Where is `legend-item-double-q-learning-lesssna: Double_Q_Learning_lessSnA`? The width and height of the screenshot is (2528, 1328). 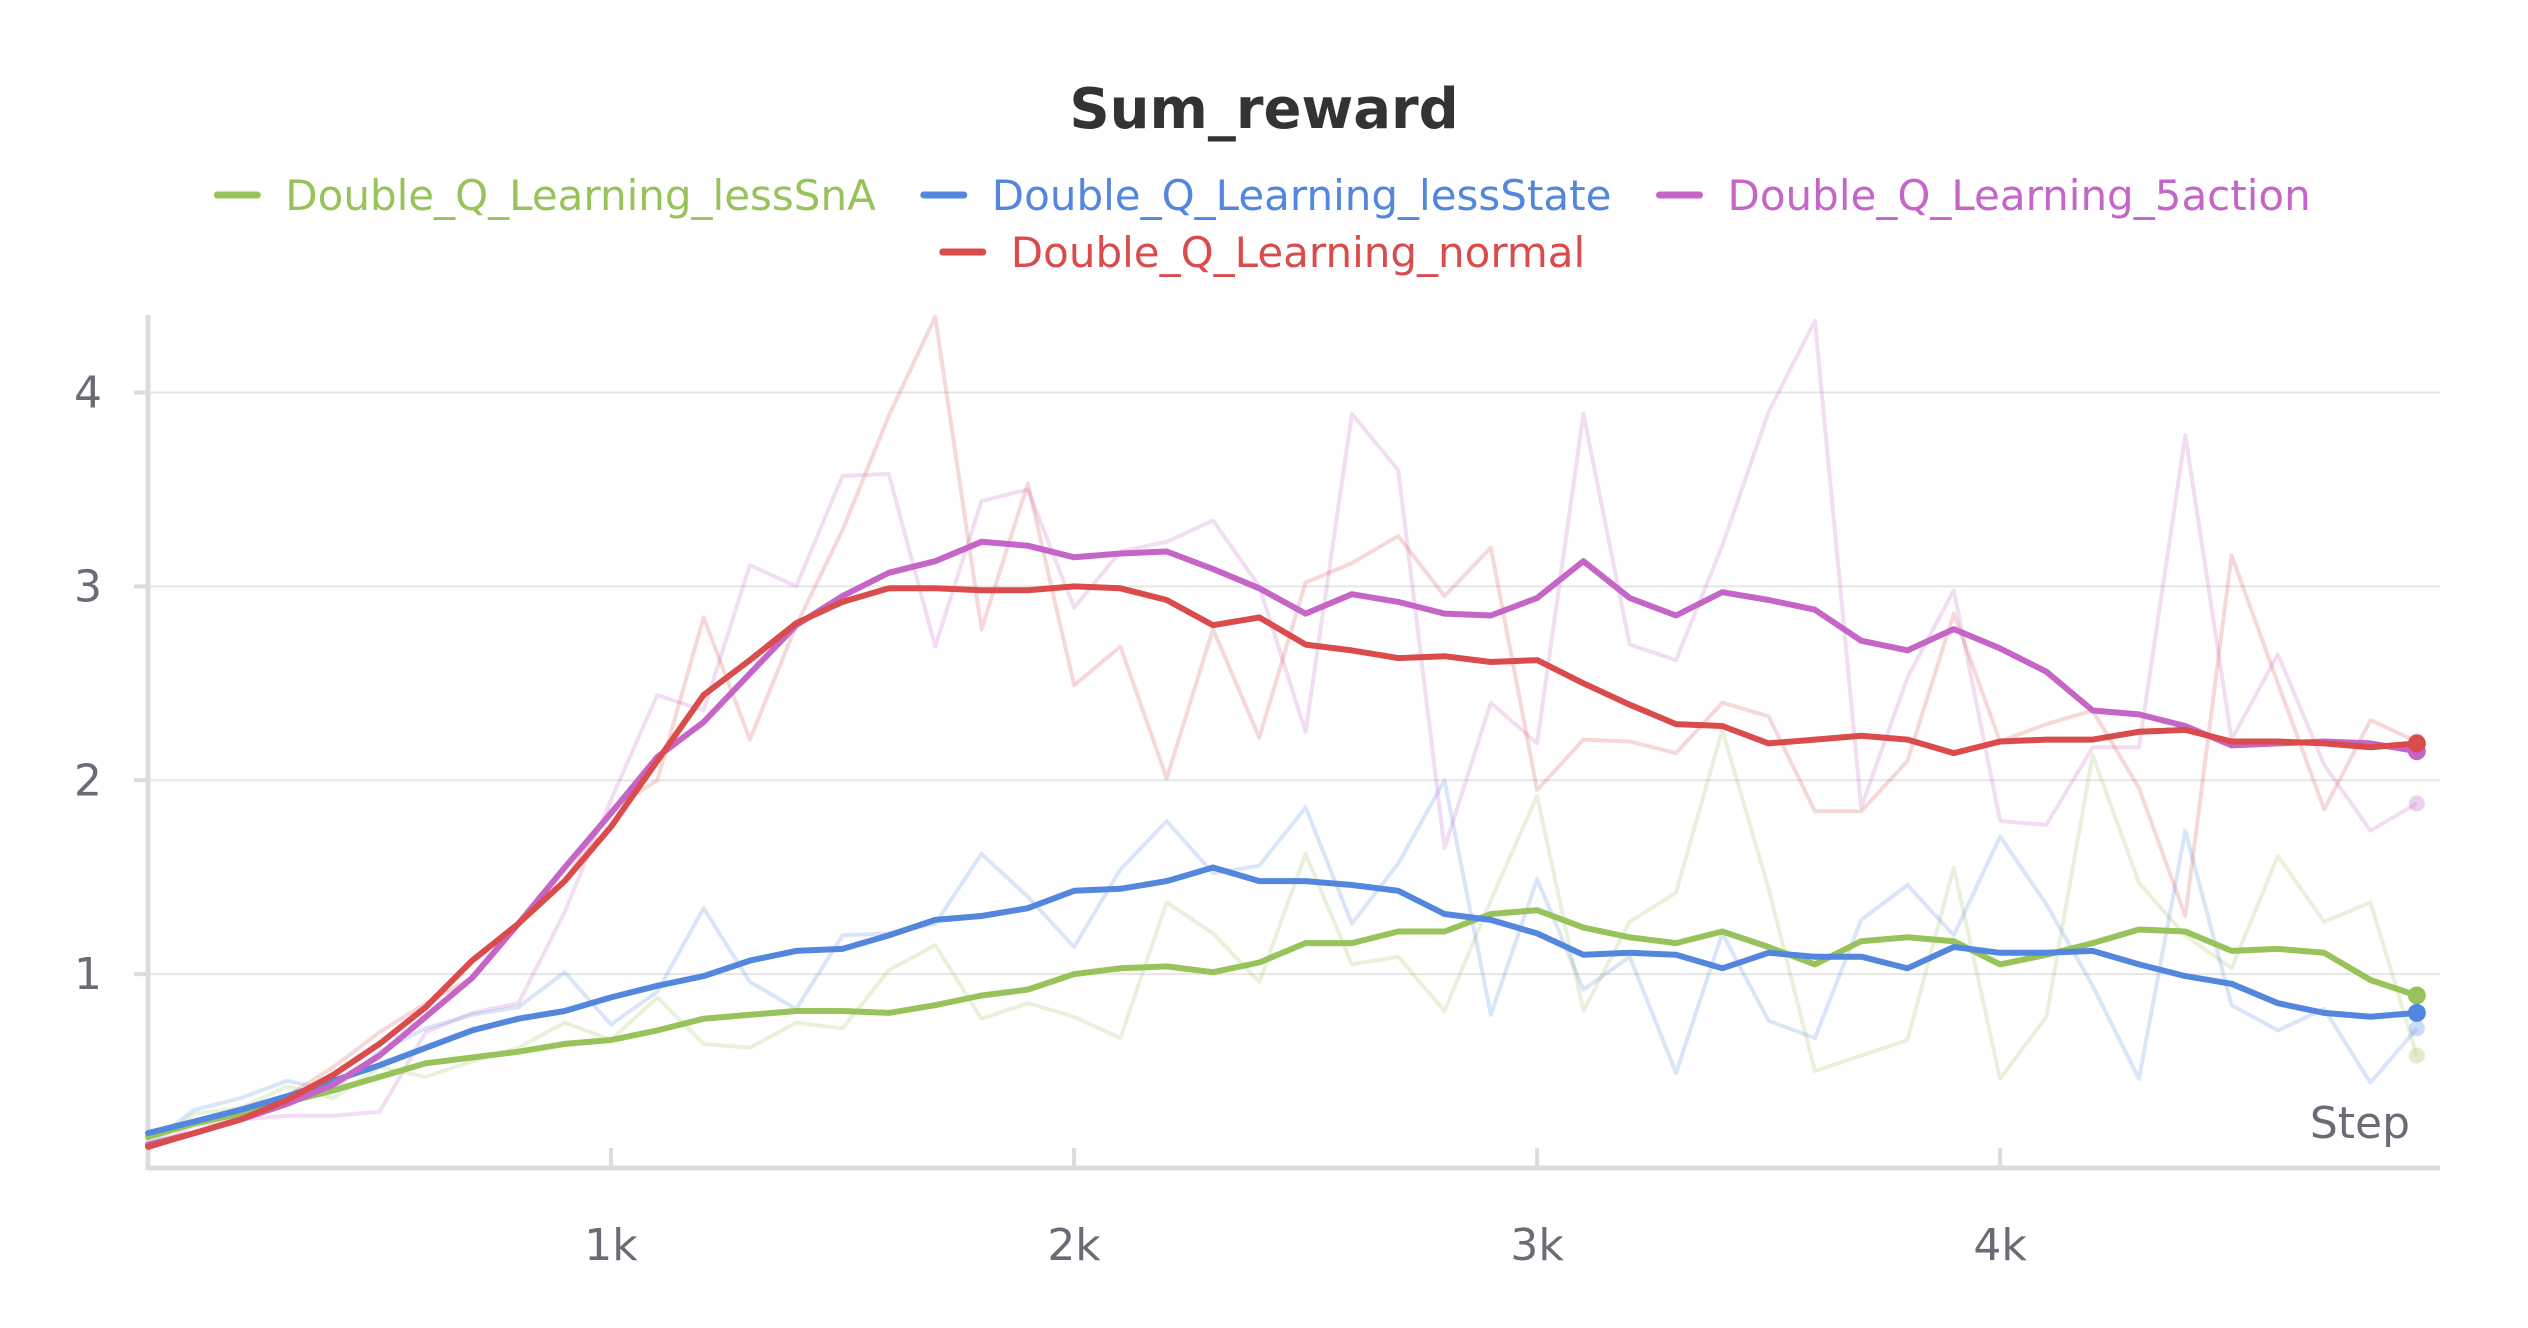
legend-item-double-q-learning-lesssna: Double_Q_Learning_lessSnA is located at coordinates (544, 195).